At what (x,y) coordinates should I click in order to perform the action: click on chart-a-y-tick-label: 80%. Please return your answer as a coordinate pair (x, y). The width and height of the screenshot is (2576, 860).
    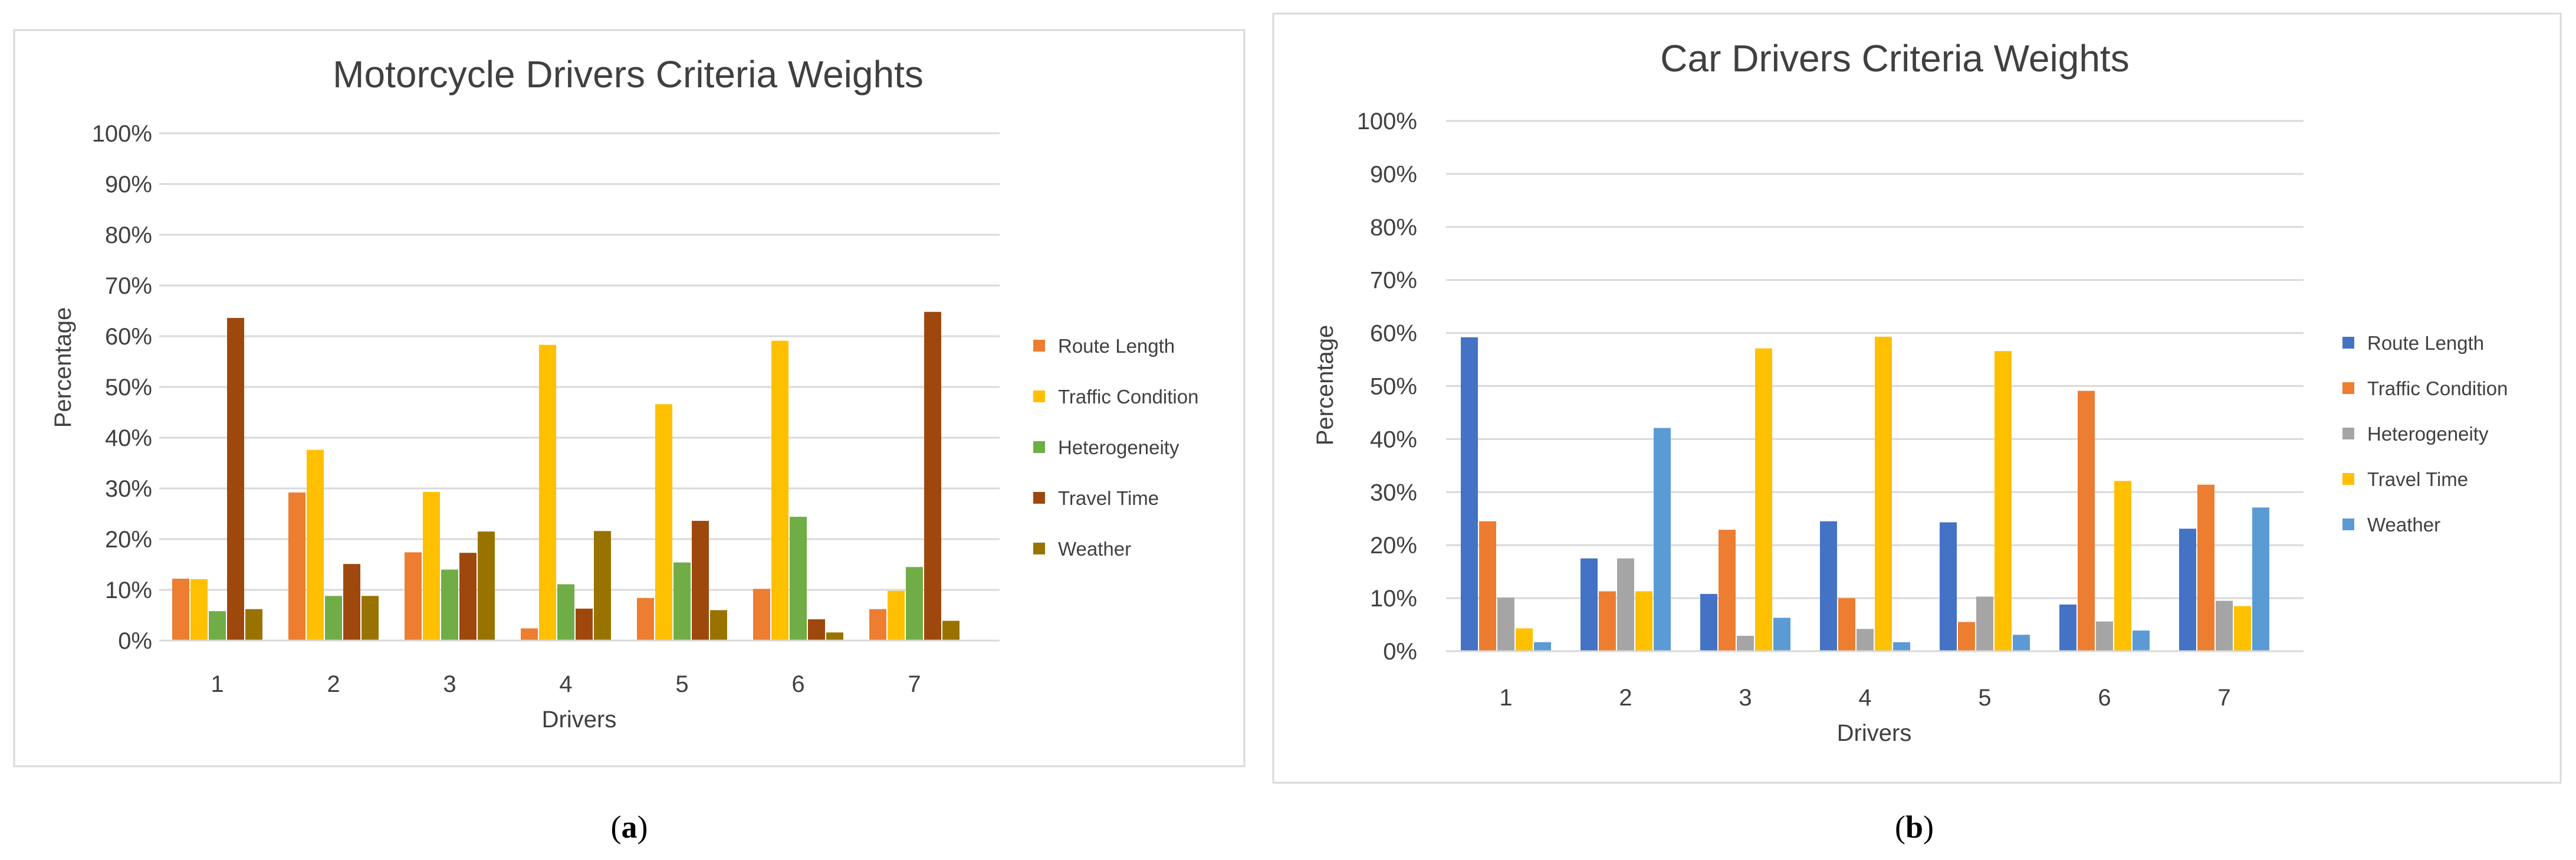
    Looking at the image, I should click on (128, 235).